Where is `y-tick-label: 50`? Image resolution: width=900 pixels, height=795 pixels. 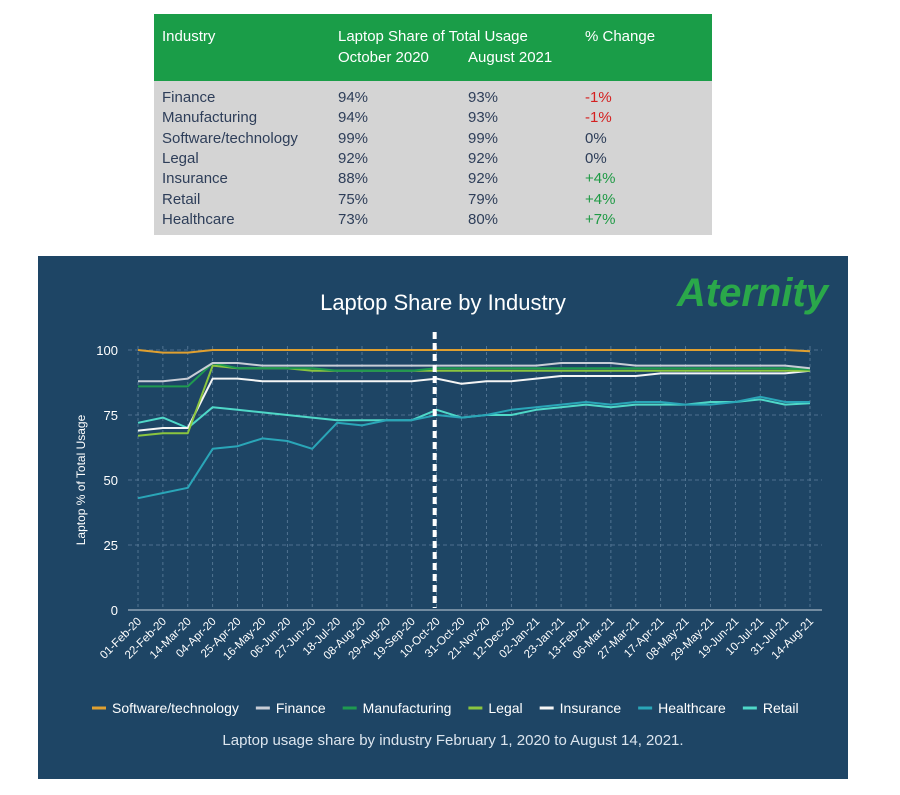 y-tick-label: 50 is located at coordinates (111, 480).